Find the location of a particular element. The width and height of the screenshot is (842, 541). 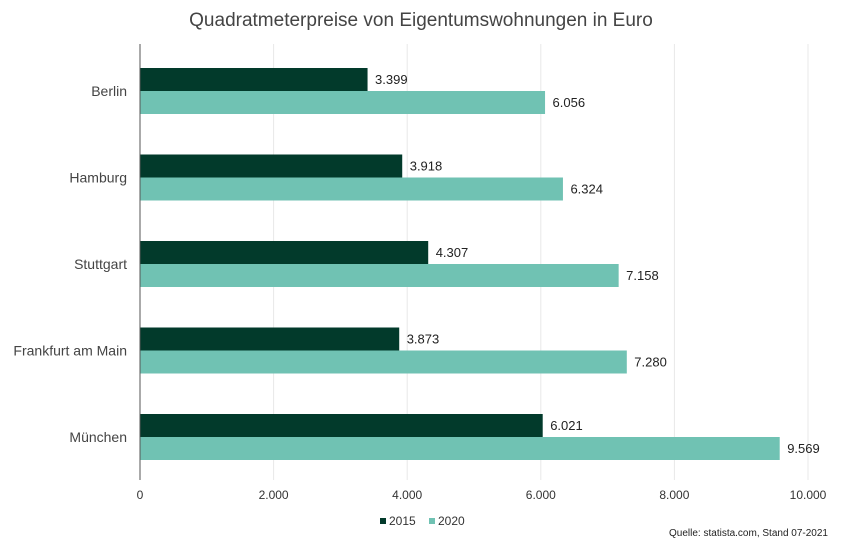

x-axis: 0 2.000 4.000 6.000 8.000 10.000 is located at coordinates (482, 495).